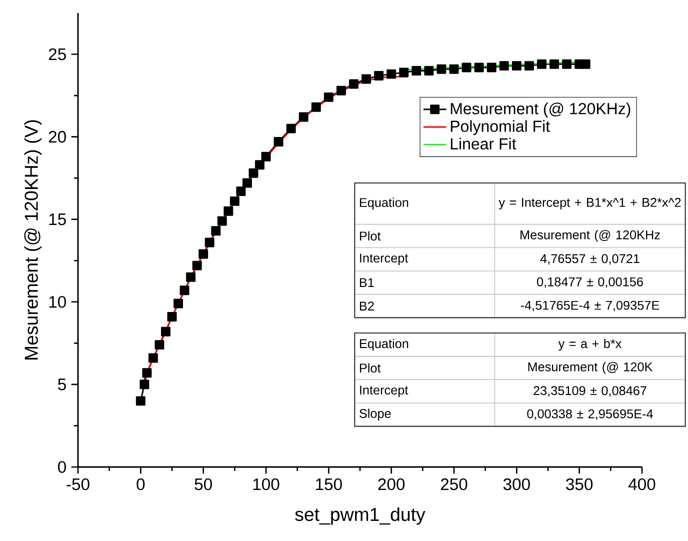 Image resolution: width=688 pixels, height=541 pixels. I want to click on legend-label: Polynomial Fit, so click(500, 128).